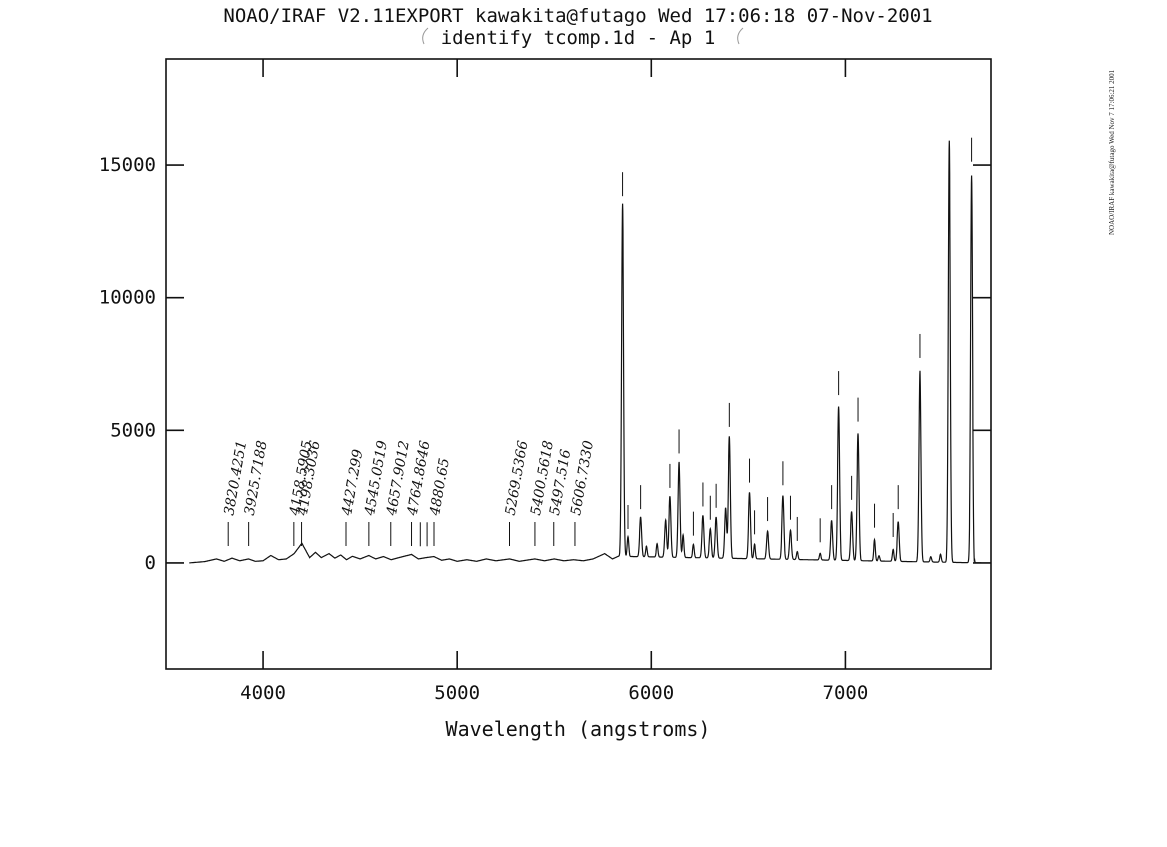 The image size is (1167, 847). Describe the element at coordinates (457, 693) in the screenshot. I see `x-tick-label: 5000` at that location.